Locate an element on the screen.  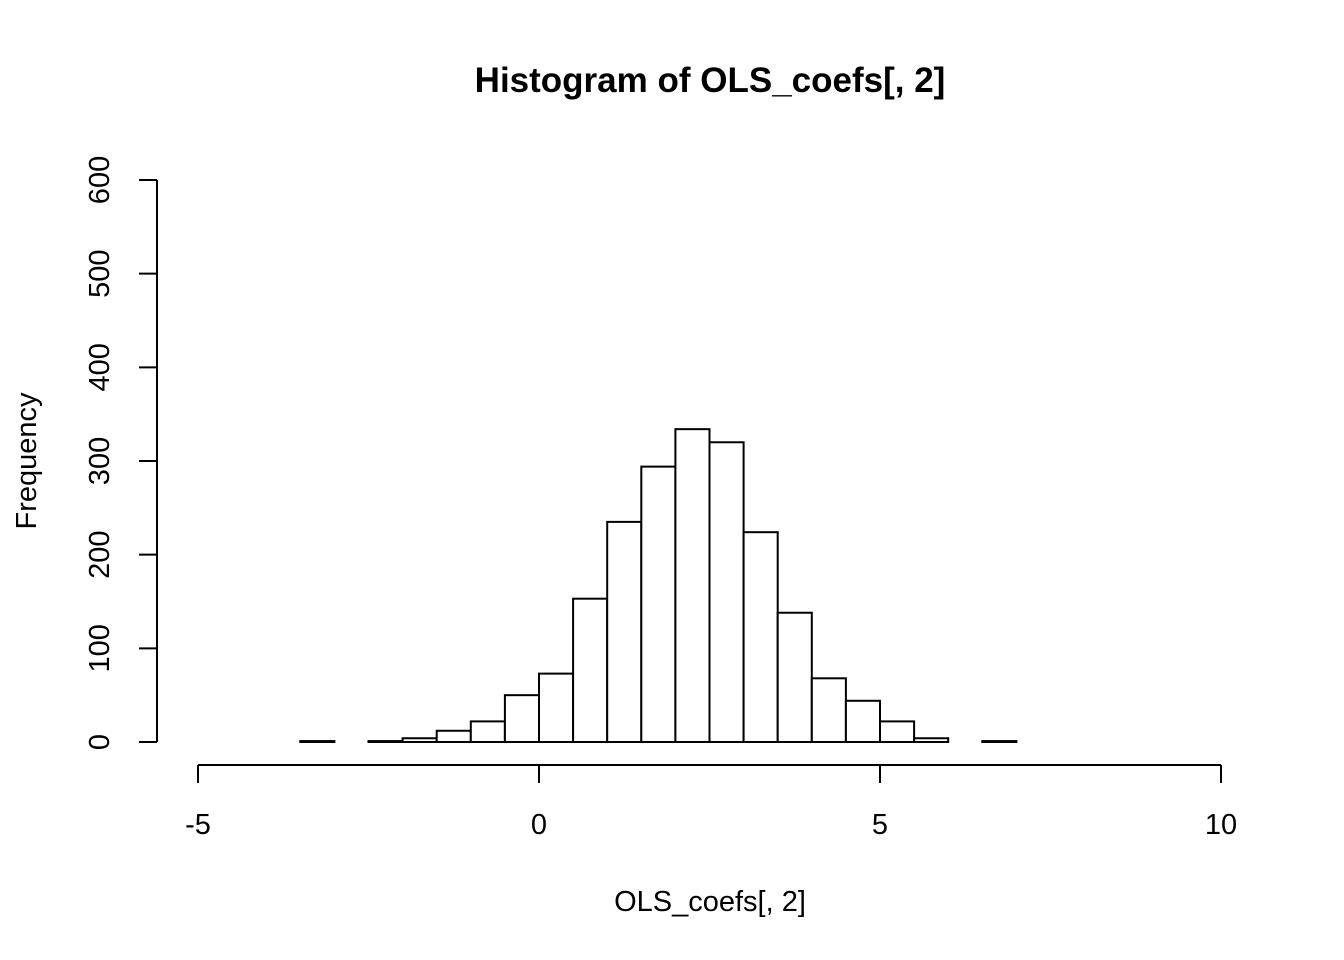
x-axis: -5 0 5 10 is located at coordinates (711, 802).